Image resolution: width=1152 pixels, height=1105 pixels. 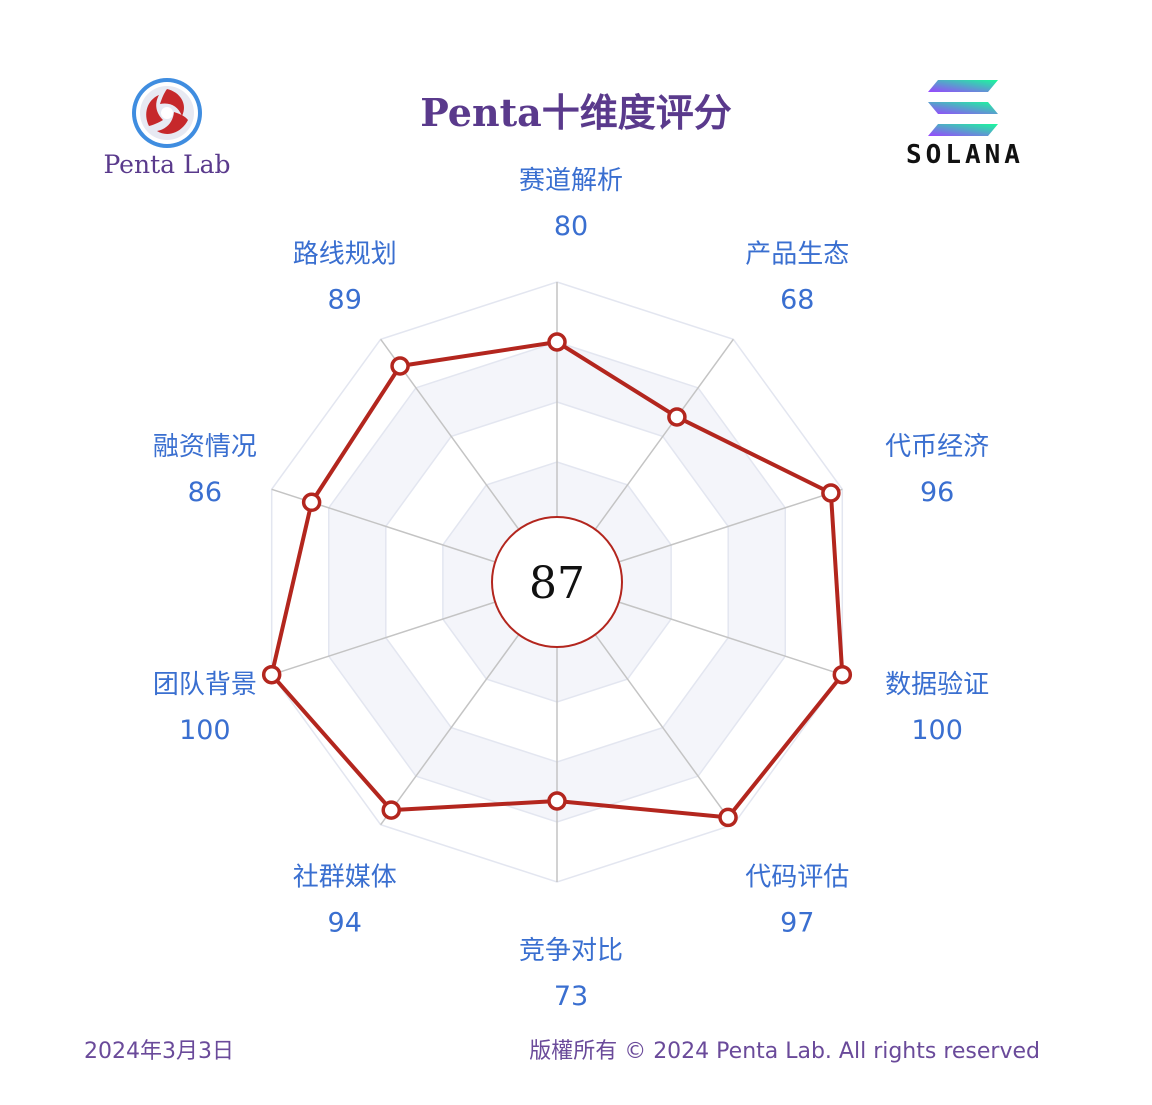 What do you see at coordinates (159, 1051) in the screenshot?
I see `footer-date: 2024年3月3日` at bounding box center [159, 1051].